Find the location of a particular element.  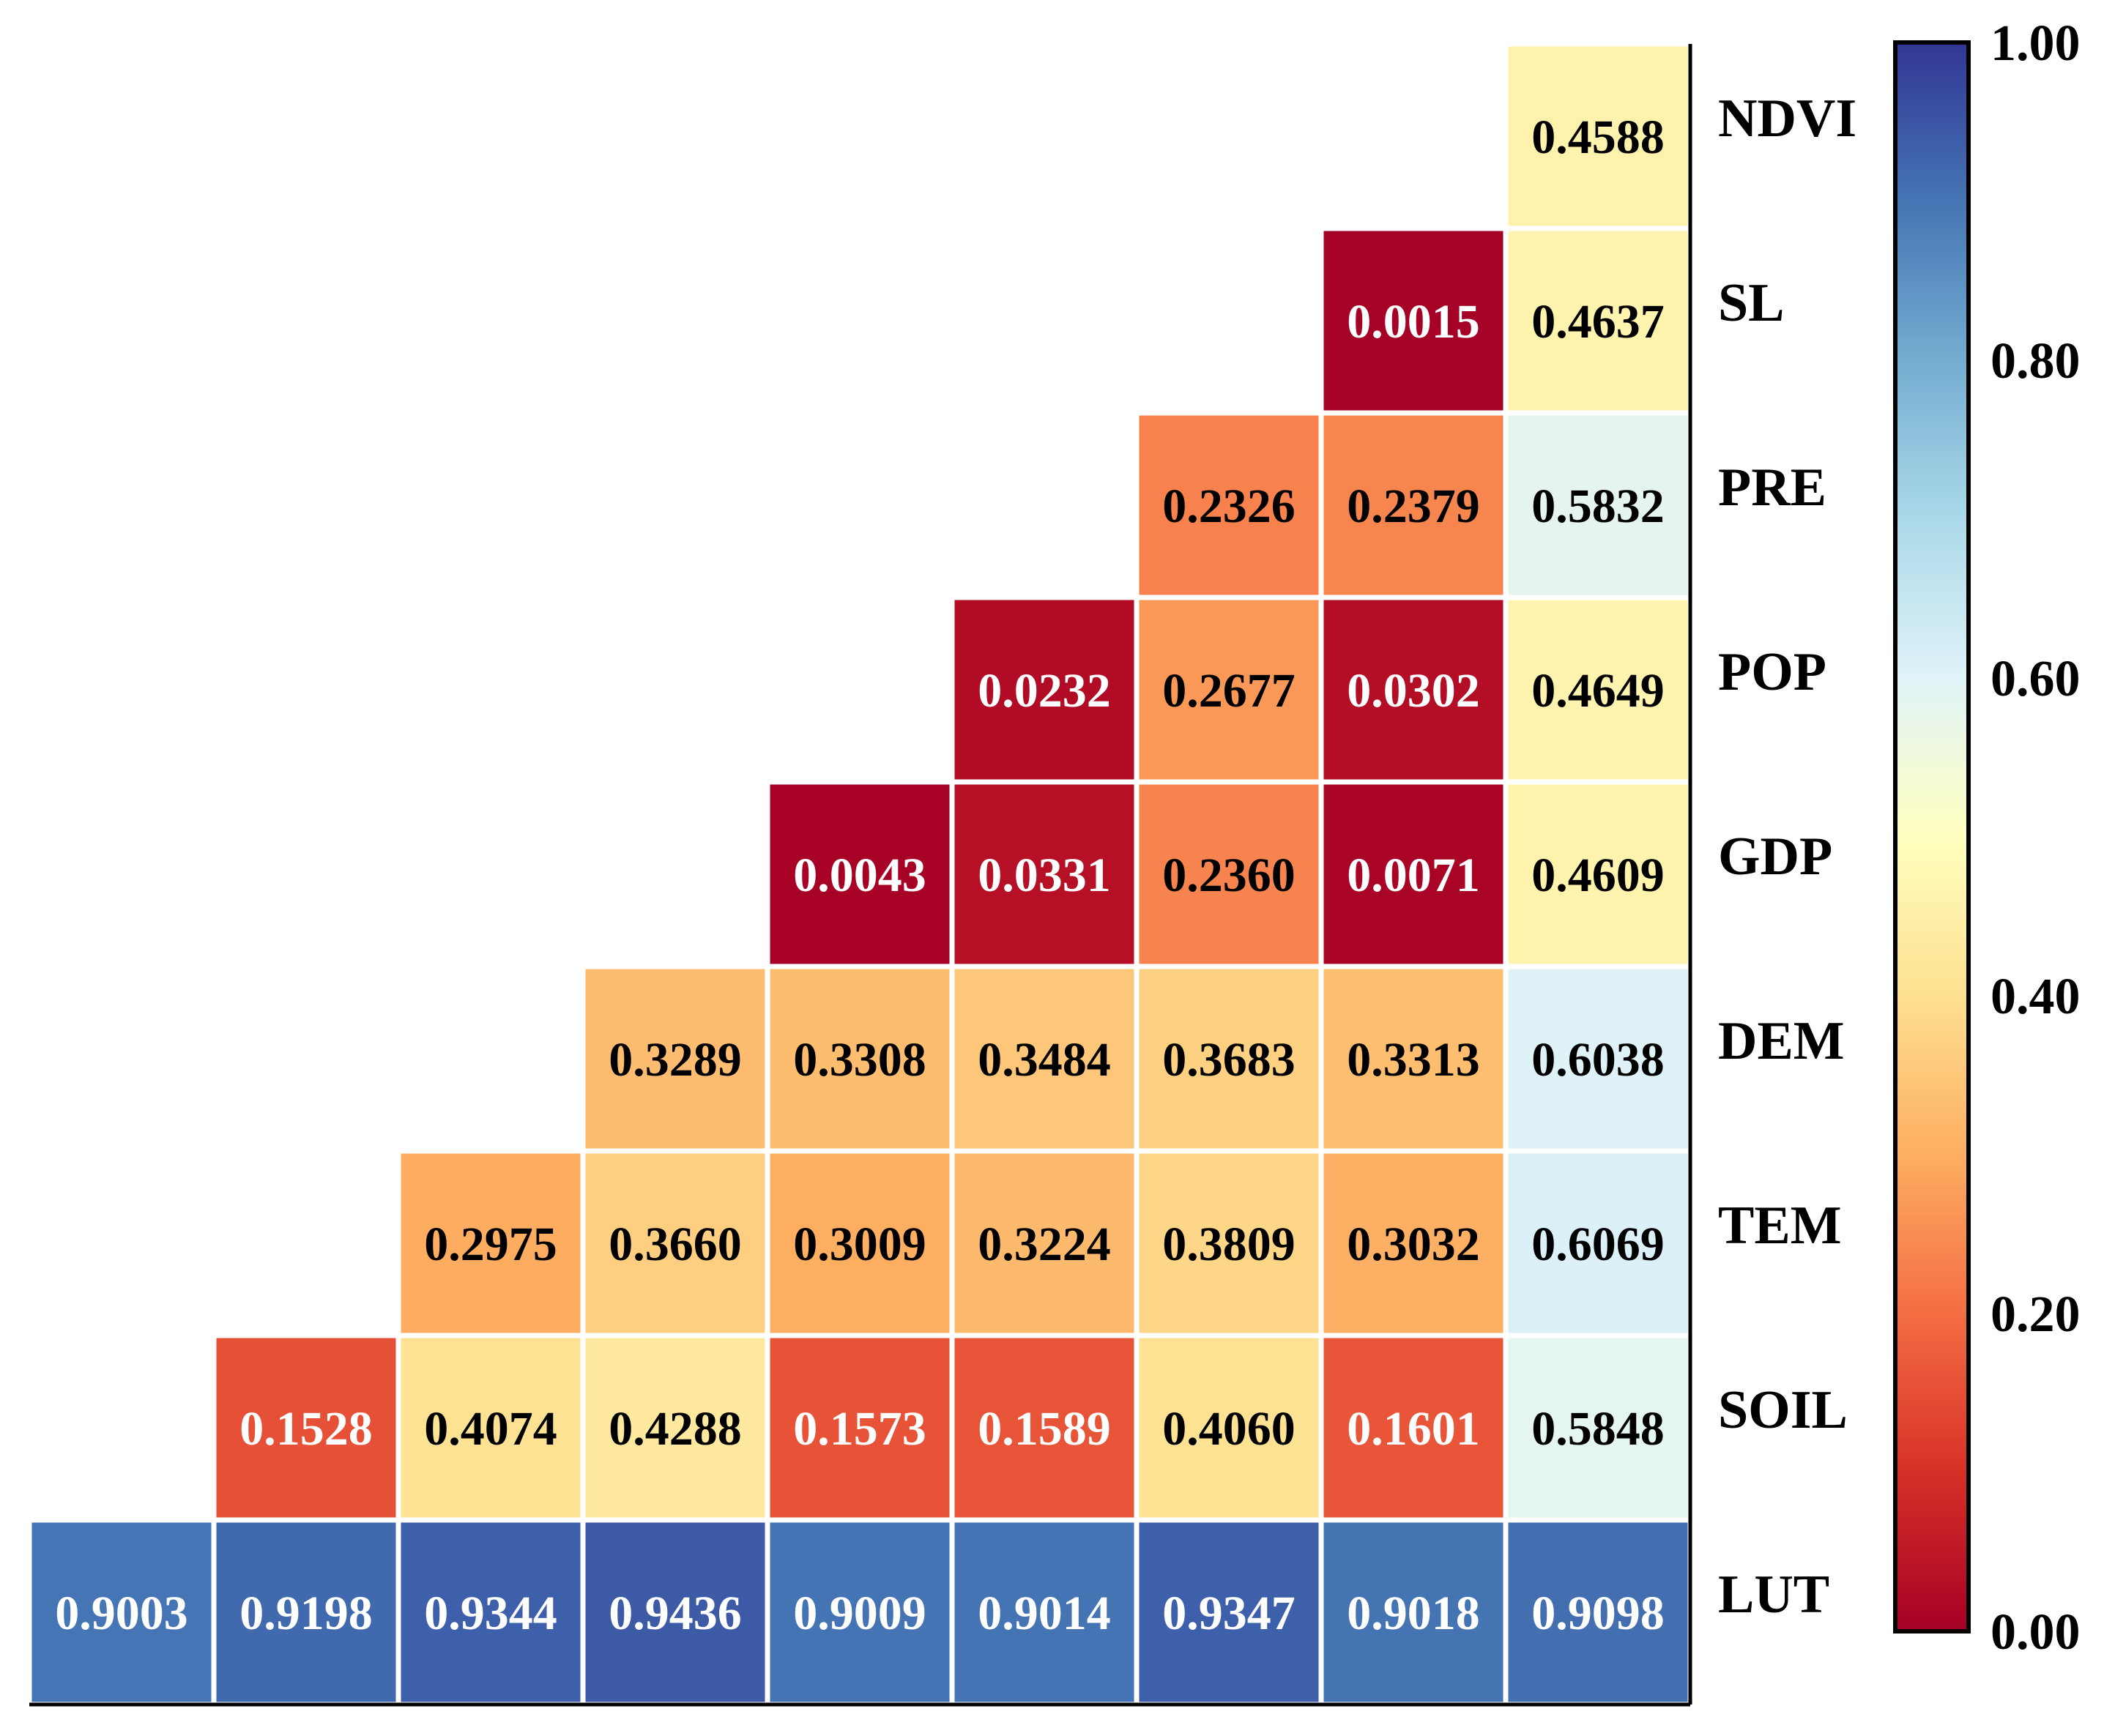

cell-value-label: 0.2975 is located at coordinates (491, 1244).